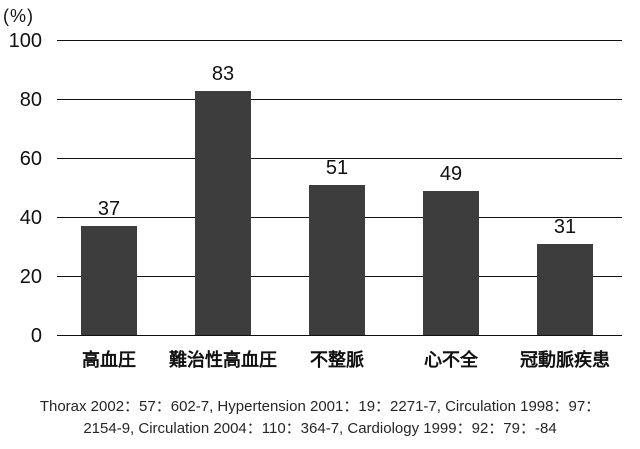 The width and height of the screenshot is (640, 449). Describe the element at coordinates (18, 16) in the screenshot. I see `y-axis-unit-label: (%)` at that location.